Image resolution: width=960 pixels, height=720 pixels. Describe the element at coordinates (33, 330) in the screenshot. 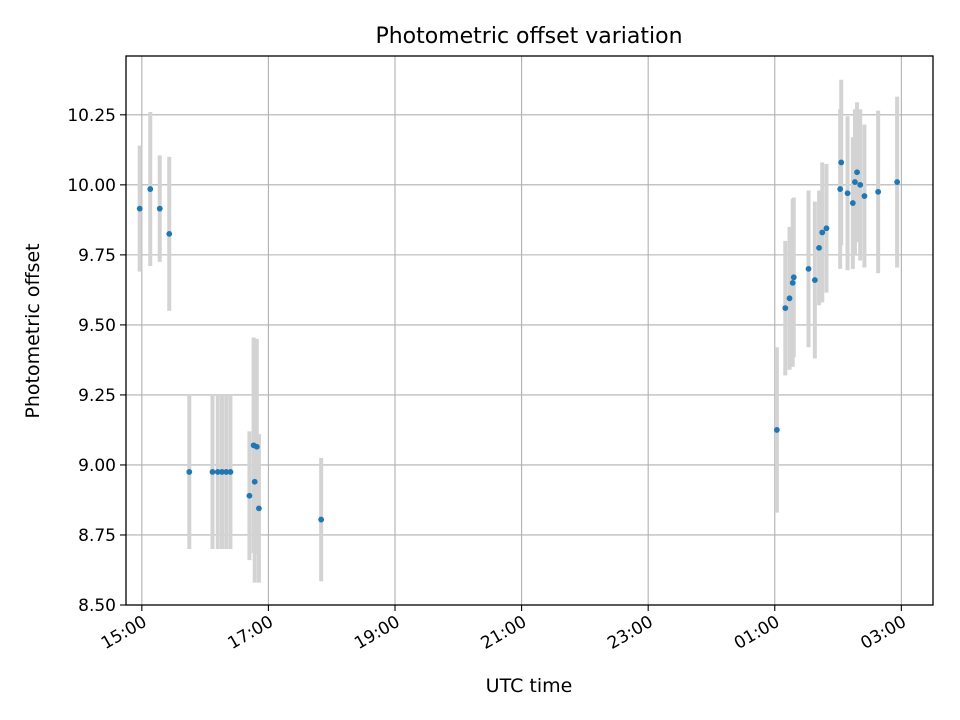

I see `y-axis-label: Photometric offset` at that location.